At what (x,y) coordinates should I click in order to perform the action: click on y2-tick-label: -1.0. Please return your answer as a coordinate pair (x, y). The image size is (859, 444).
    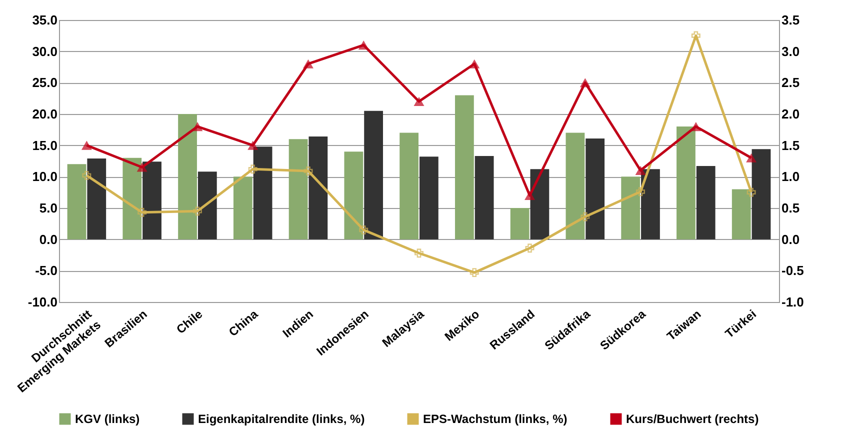
    Looking at the image, I should click on (793, 302).